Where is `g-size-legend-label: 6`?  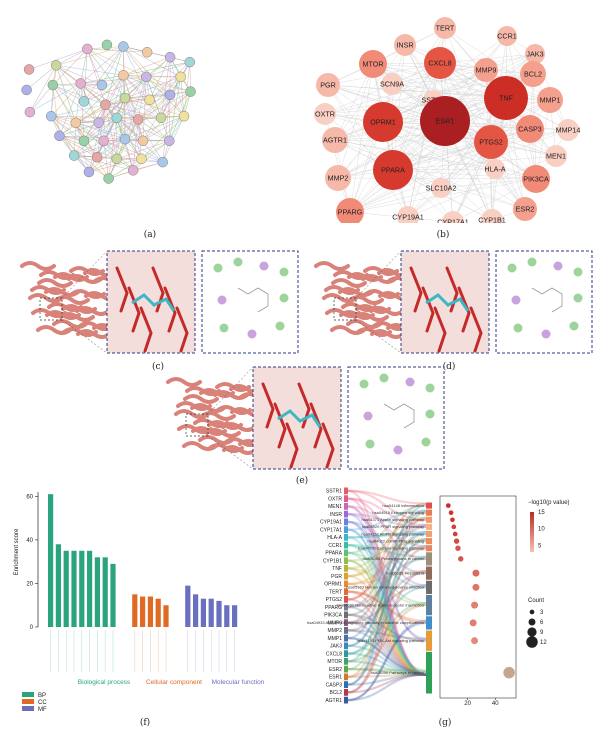
g-size-legend-label: 6 is located at coordinates (542, 623).